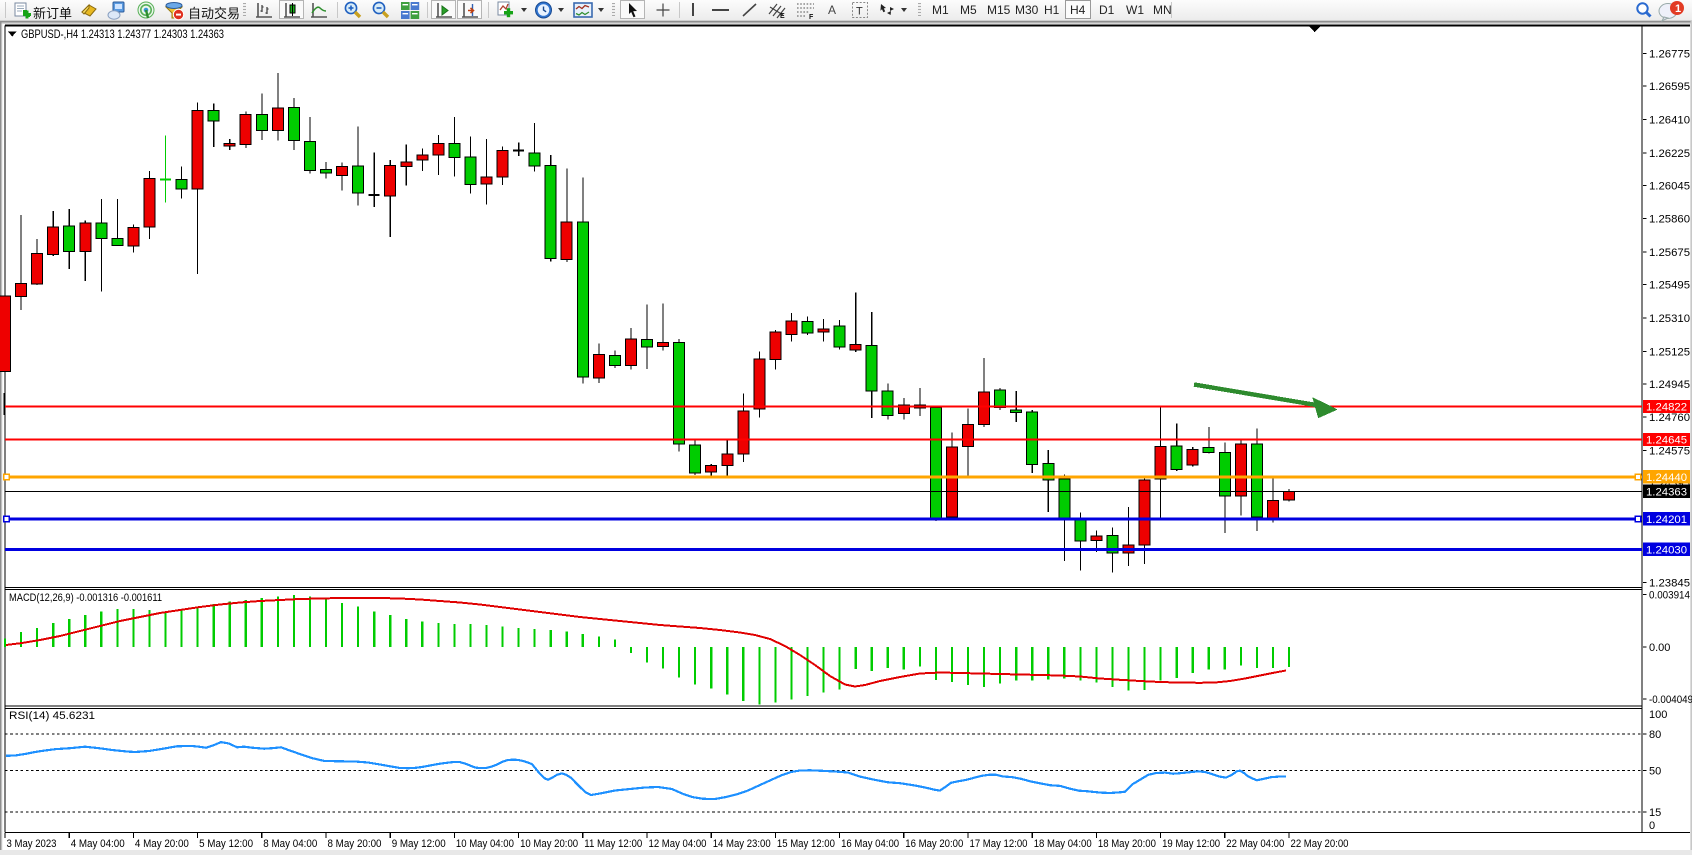  Describe the element at coordinates (1666, 493) in the screenshot. I see `svg-text: 1.24363` at that location.